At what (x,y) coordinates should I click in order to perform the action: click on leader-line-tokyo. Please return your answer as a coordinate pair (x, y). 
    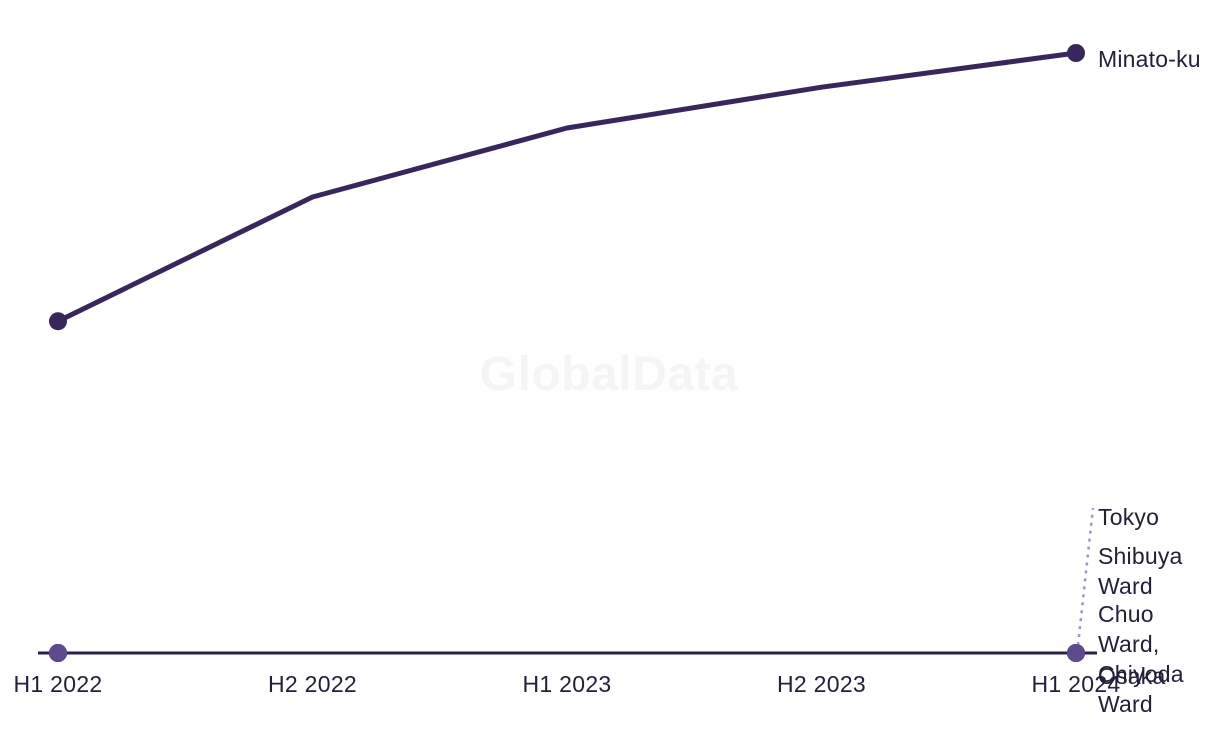
    Looking at the image, I should click on (1085, 576).